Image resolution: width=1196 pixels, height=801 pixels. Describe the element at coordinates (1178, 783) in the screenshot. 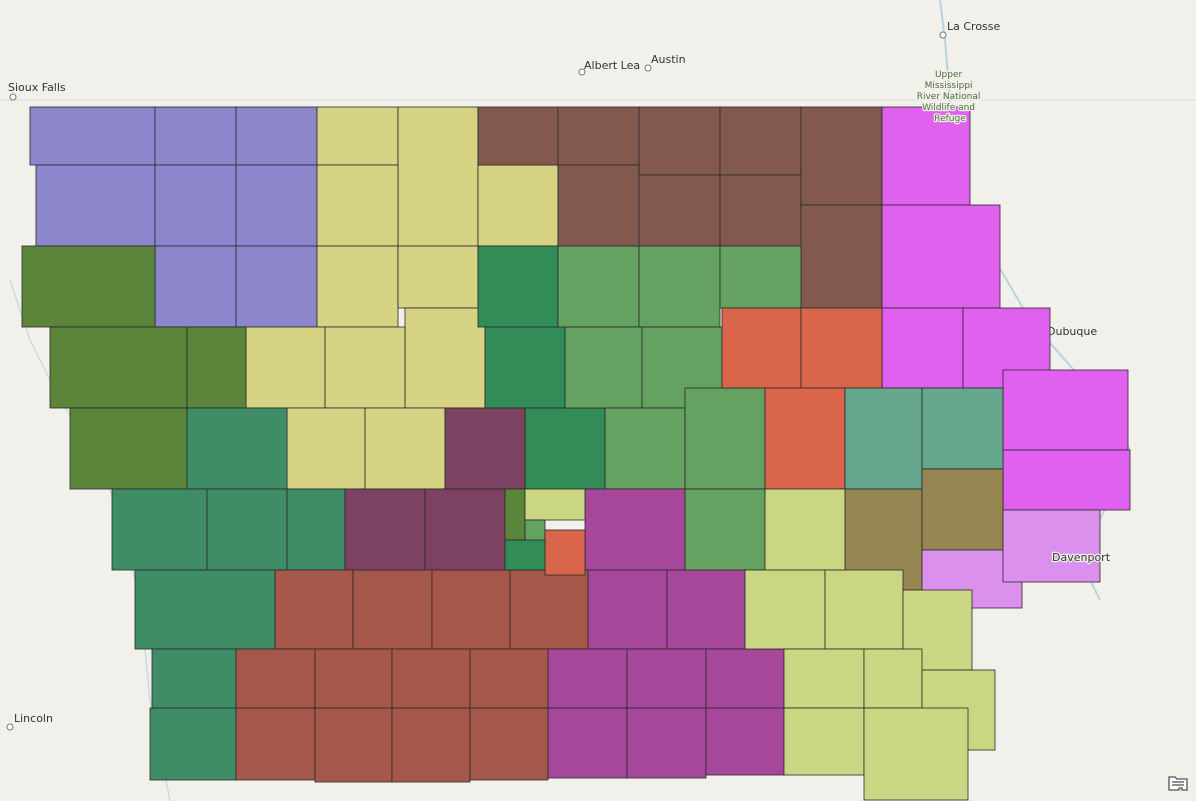

I see `legend-button` at that location.